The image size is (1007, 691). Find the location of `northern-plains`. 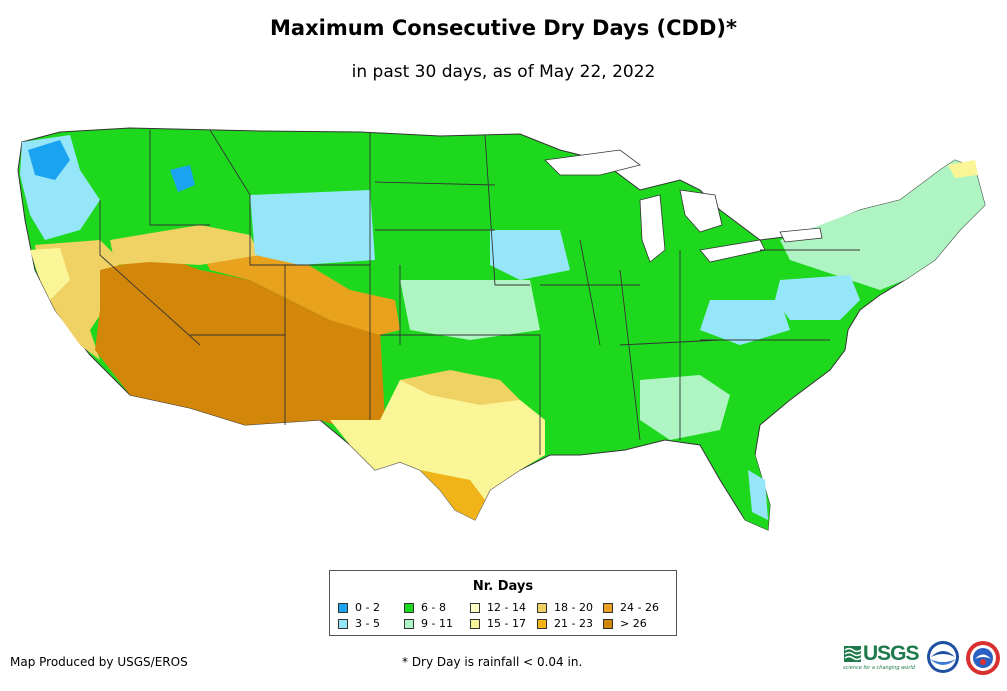

northern-plains is located at coordinates (440, 192).